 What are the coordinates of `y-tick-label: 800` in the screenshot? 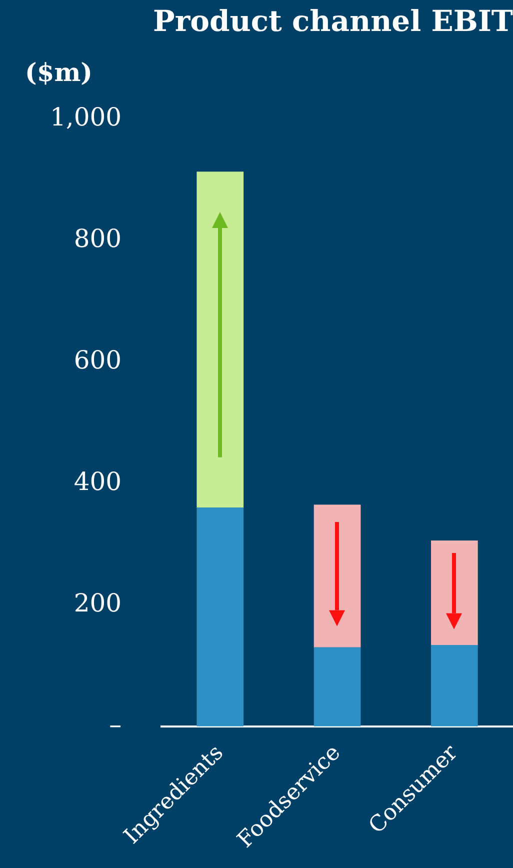 It's located at (98, 238).